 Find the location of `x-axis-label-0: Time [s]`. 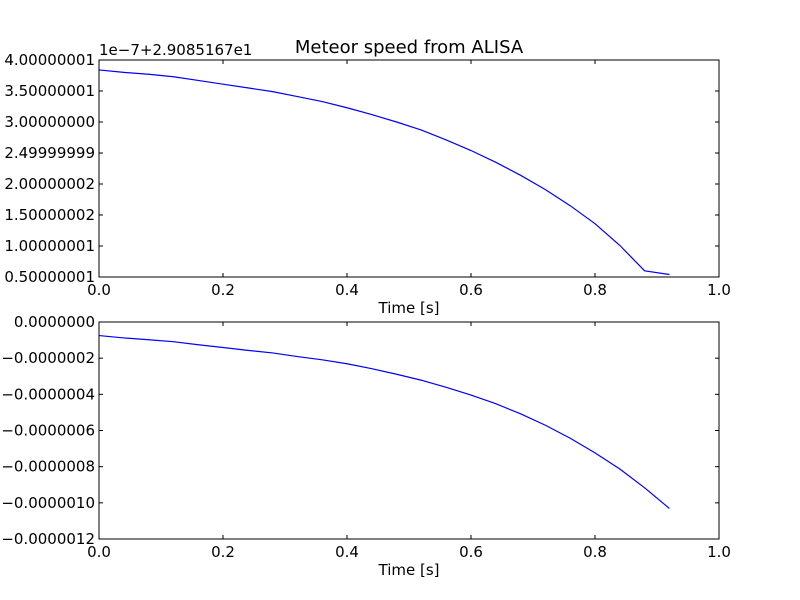

x-axis-label-0: Time [s] is located at coordinates (409, 308).